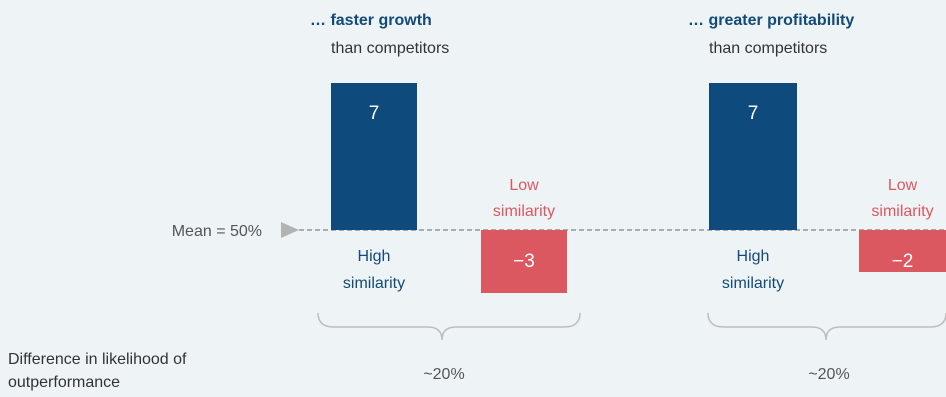 This screenshot has height=397, width=946. Describe the element at coordinates (903, 261) in the screenshot. I see `bar-value-label: −2` at that location.